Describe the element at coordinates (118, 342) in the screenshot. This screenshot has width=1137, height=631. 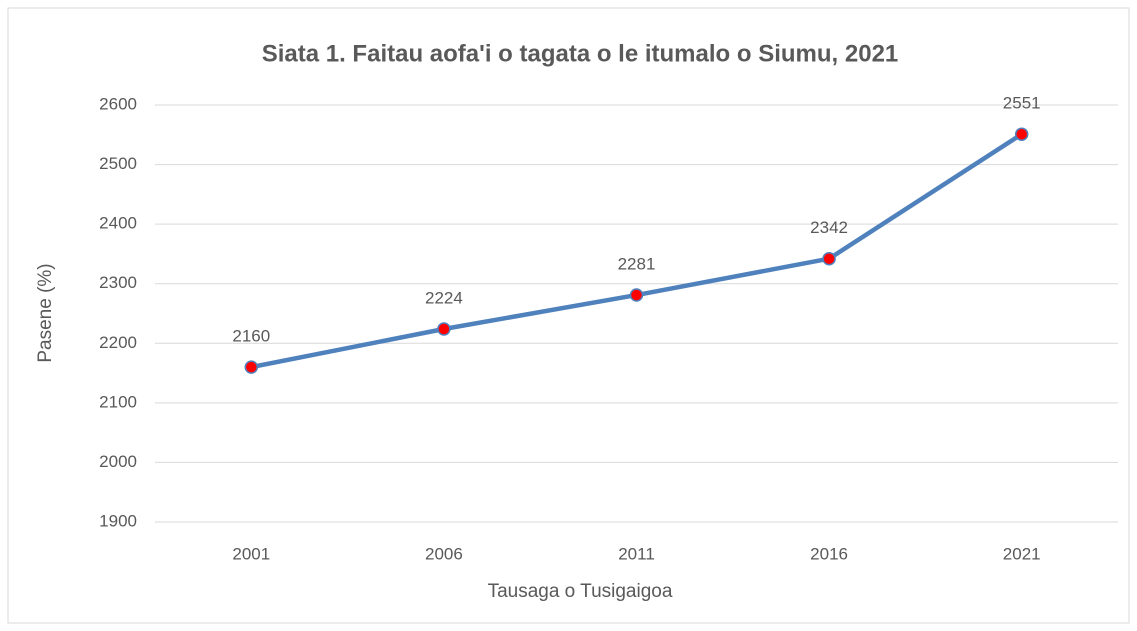
I see `y-tick-label: 2200` at that location.